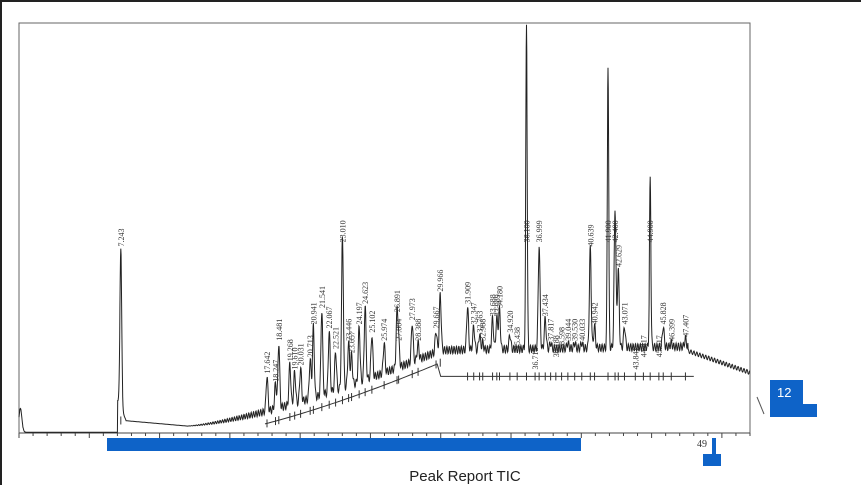  Describe the element at coordinates (568, 330) in the screenshot. I see `peak-label: 39.044` at that location.